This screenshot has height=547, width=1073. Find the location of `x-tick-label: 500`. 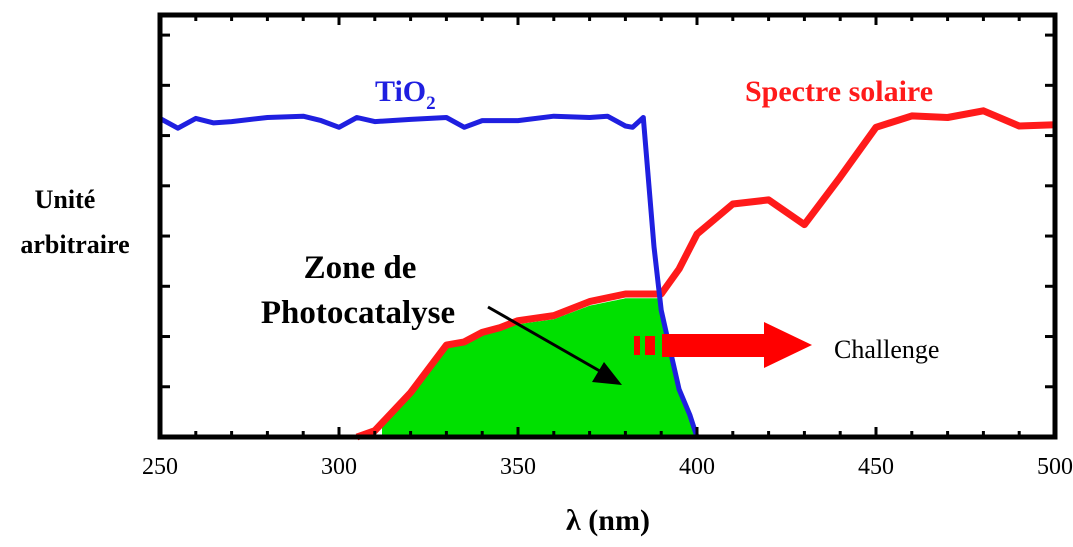

x-tick-label: 500 is located at coordinates (1055, 467).